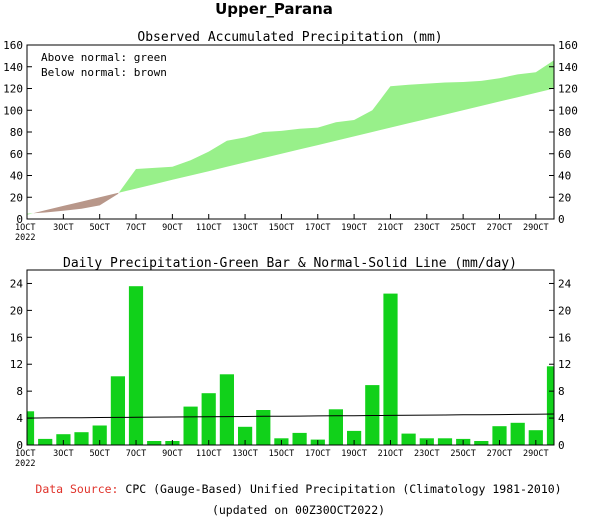  I want to click on y-tick-label-left: 16, so click(16, 337).